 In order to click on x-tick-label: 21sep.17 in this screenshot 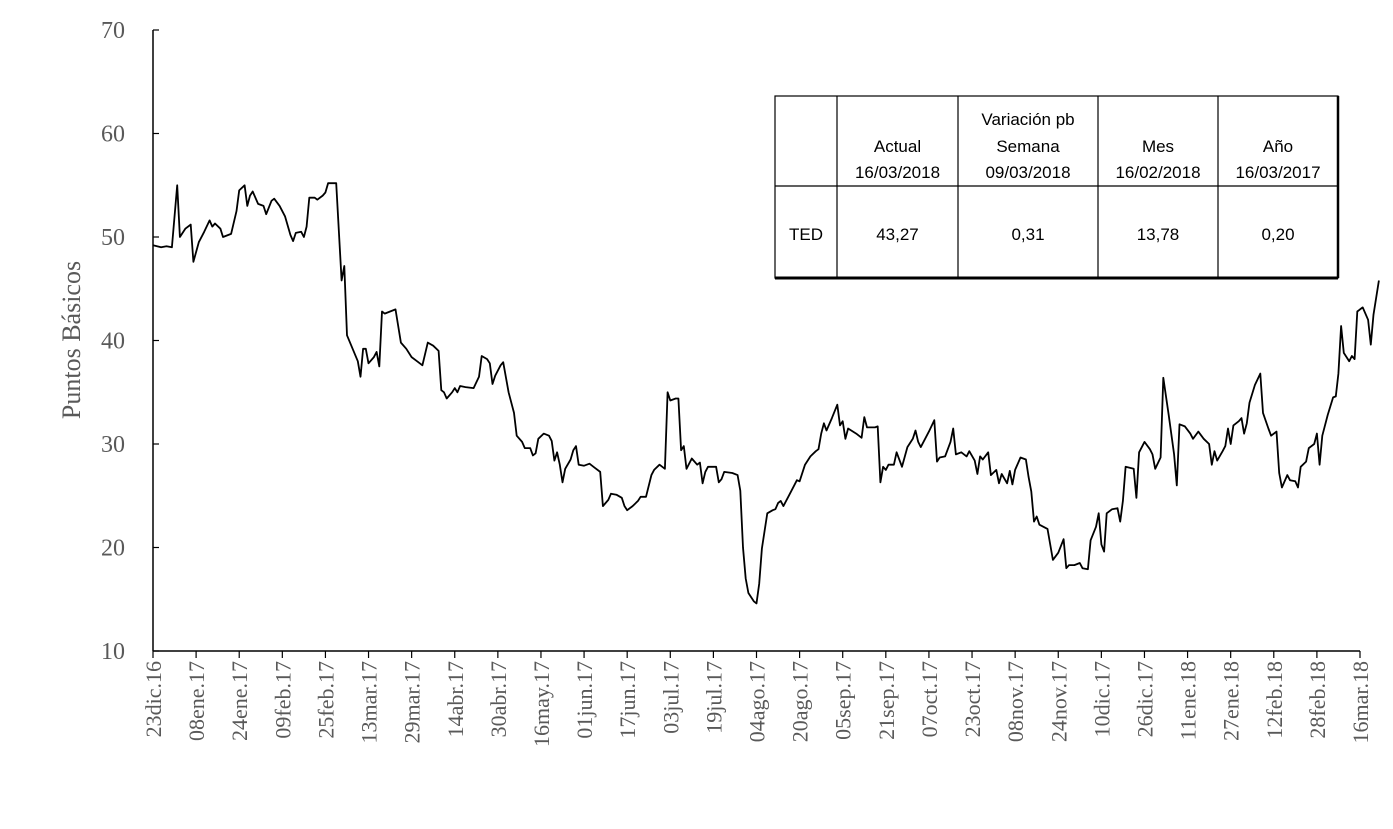, I will do `click(886, 700)`.